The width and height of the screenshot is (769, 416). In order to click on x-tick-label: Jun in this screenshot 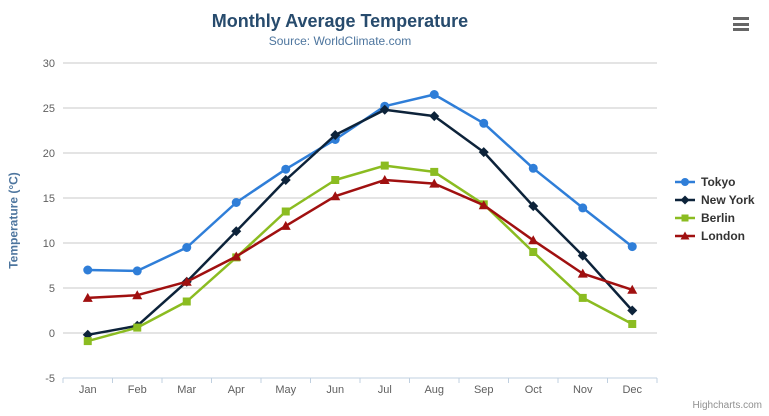, I will do `click(335, 390)`.